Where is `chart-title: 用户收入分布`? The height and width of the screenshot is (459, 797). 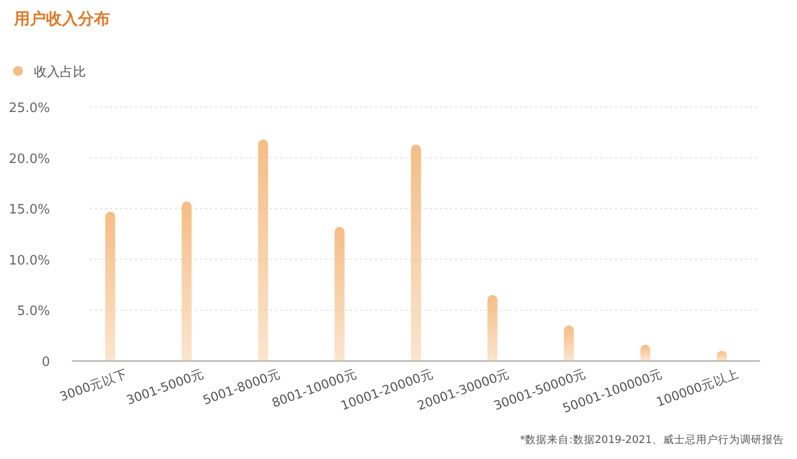
chart-title: 用户收入分布 is located at coordinates (61, 18).